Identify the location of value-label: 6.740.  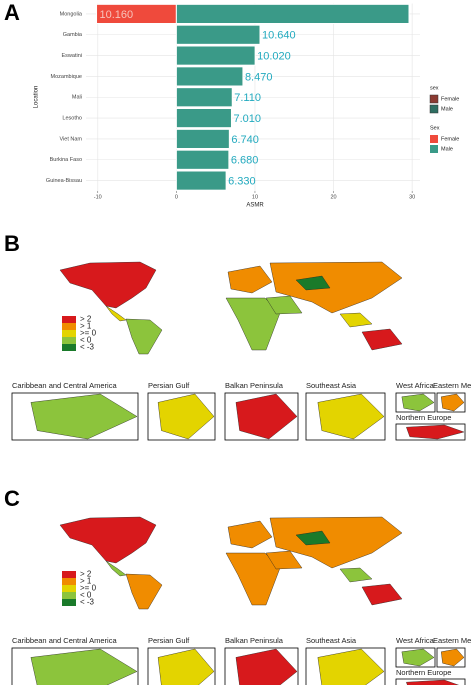
(245, 140).